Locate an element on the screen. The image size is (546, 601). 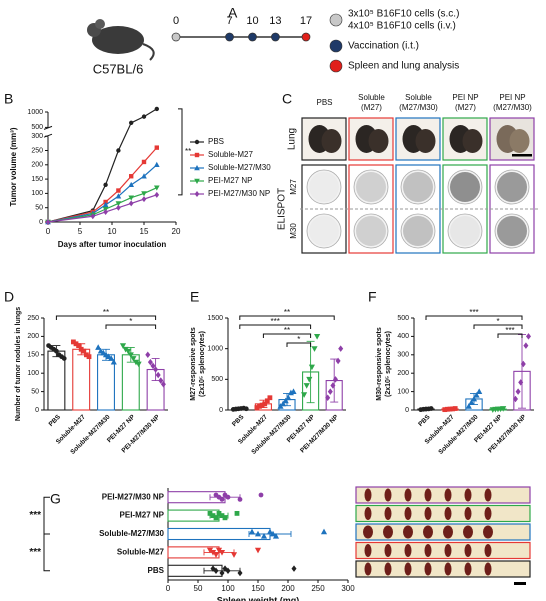
day-label: 7 is located at coordinates (229, 21).